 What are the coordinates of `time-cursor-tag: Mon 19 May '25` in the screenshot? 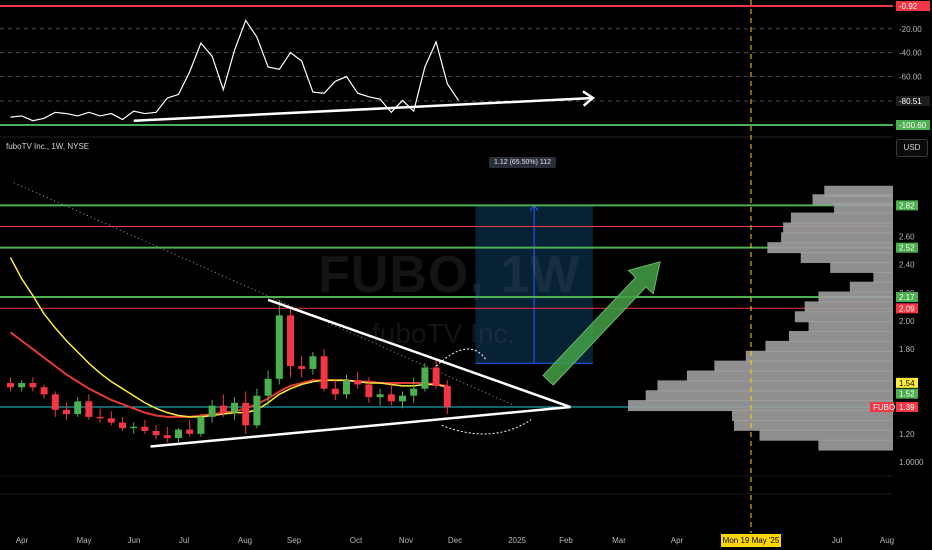 It's located at (751, 540).